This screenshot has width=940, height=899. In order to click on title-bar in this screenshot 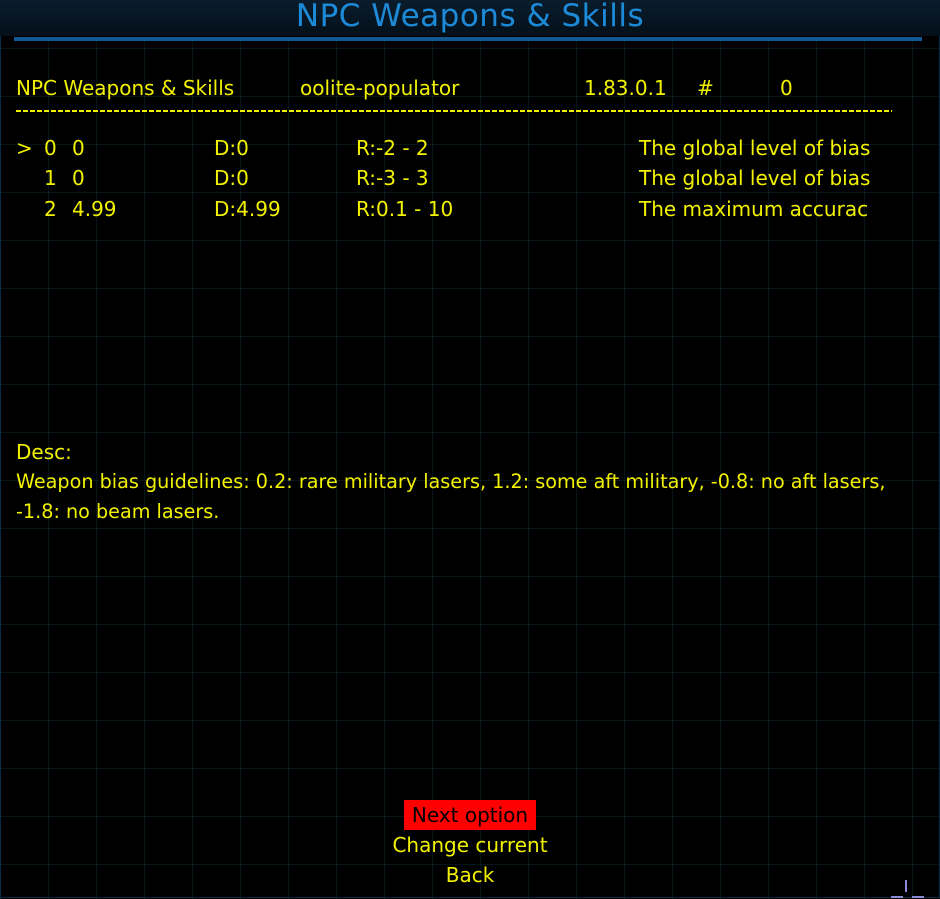, I will do `click(470, 18)`.